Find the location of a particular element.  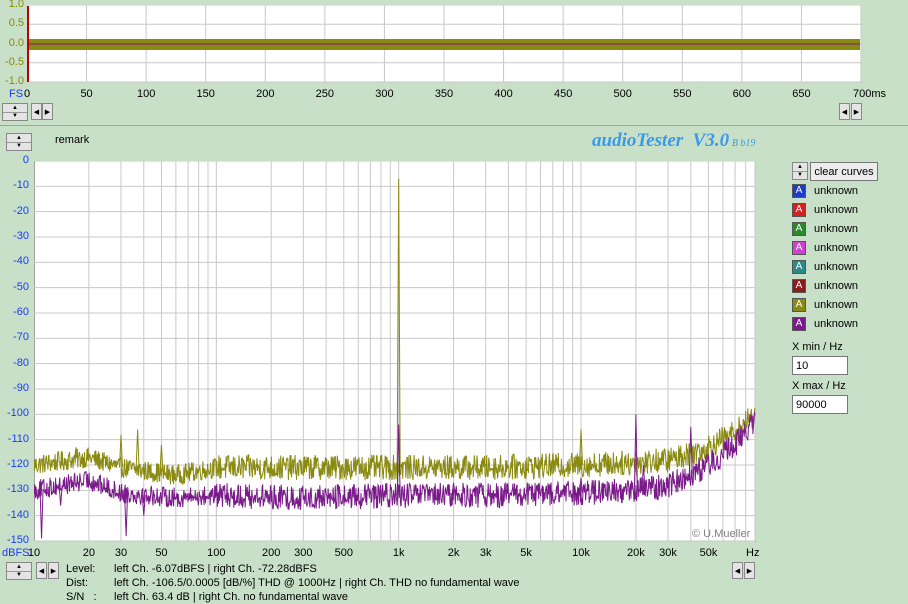

app-title: audioTester V3.0 B b19 is located at coordinates (673, 141).